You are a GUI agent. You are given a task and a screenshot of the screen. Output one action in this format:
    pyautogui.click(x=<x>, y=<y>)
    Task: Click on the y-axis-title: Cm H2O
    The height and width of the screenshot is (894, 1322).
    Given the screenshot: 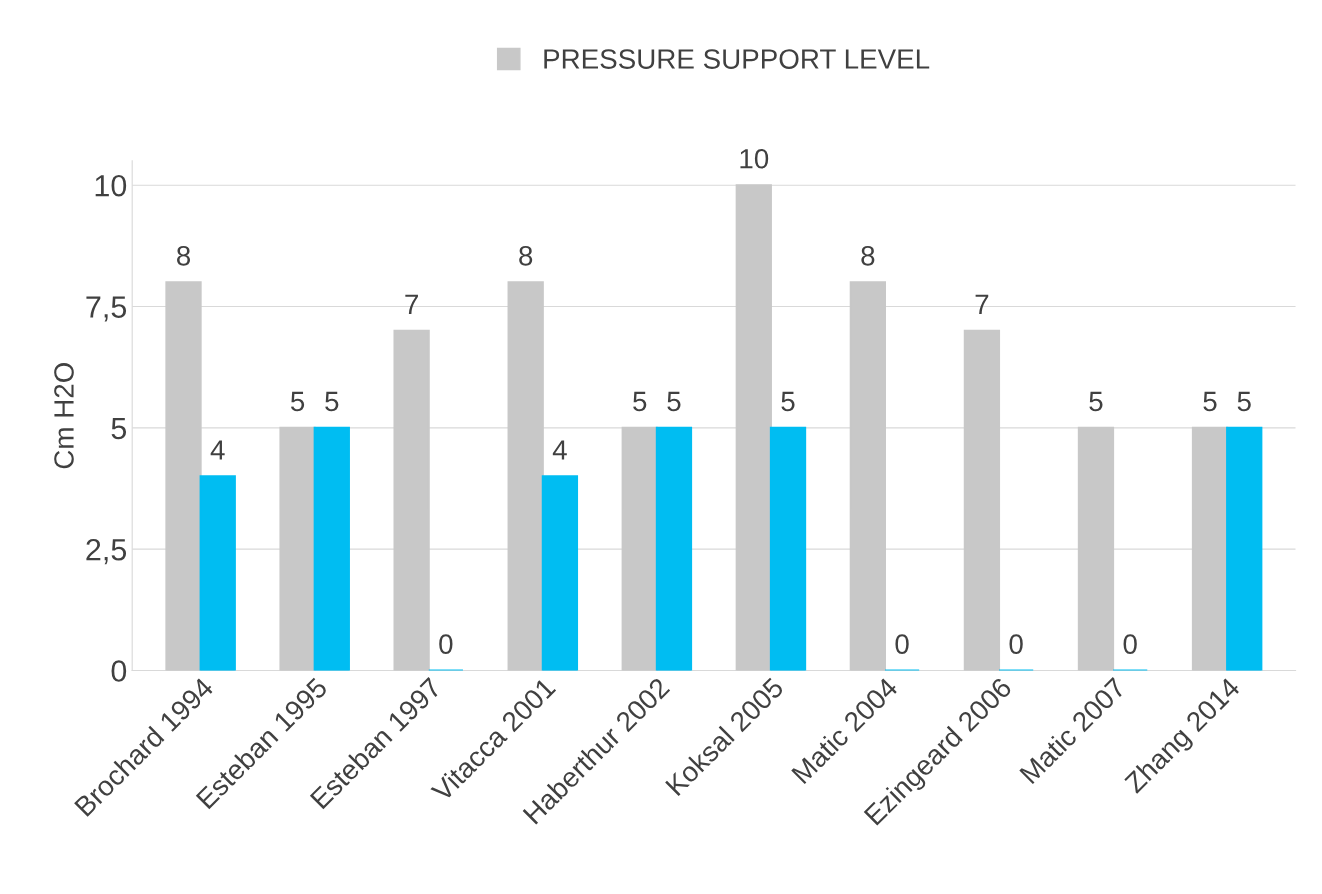 What is the action you would take?
    pyautogui.click(x=64, y=416)
    